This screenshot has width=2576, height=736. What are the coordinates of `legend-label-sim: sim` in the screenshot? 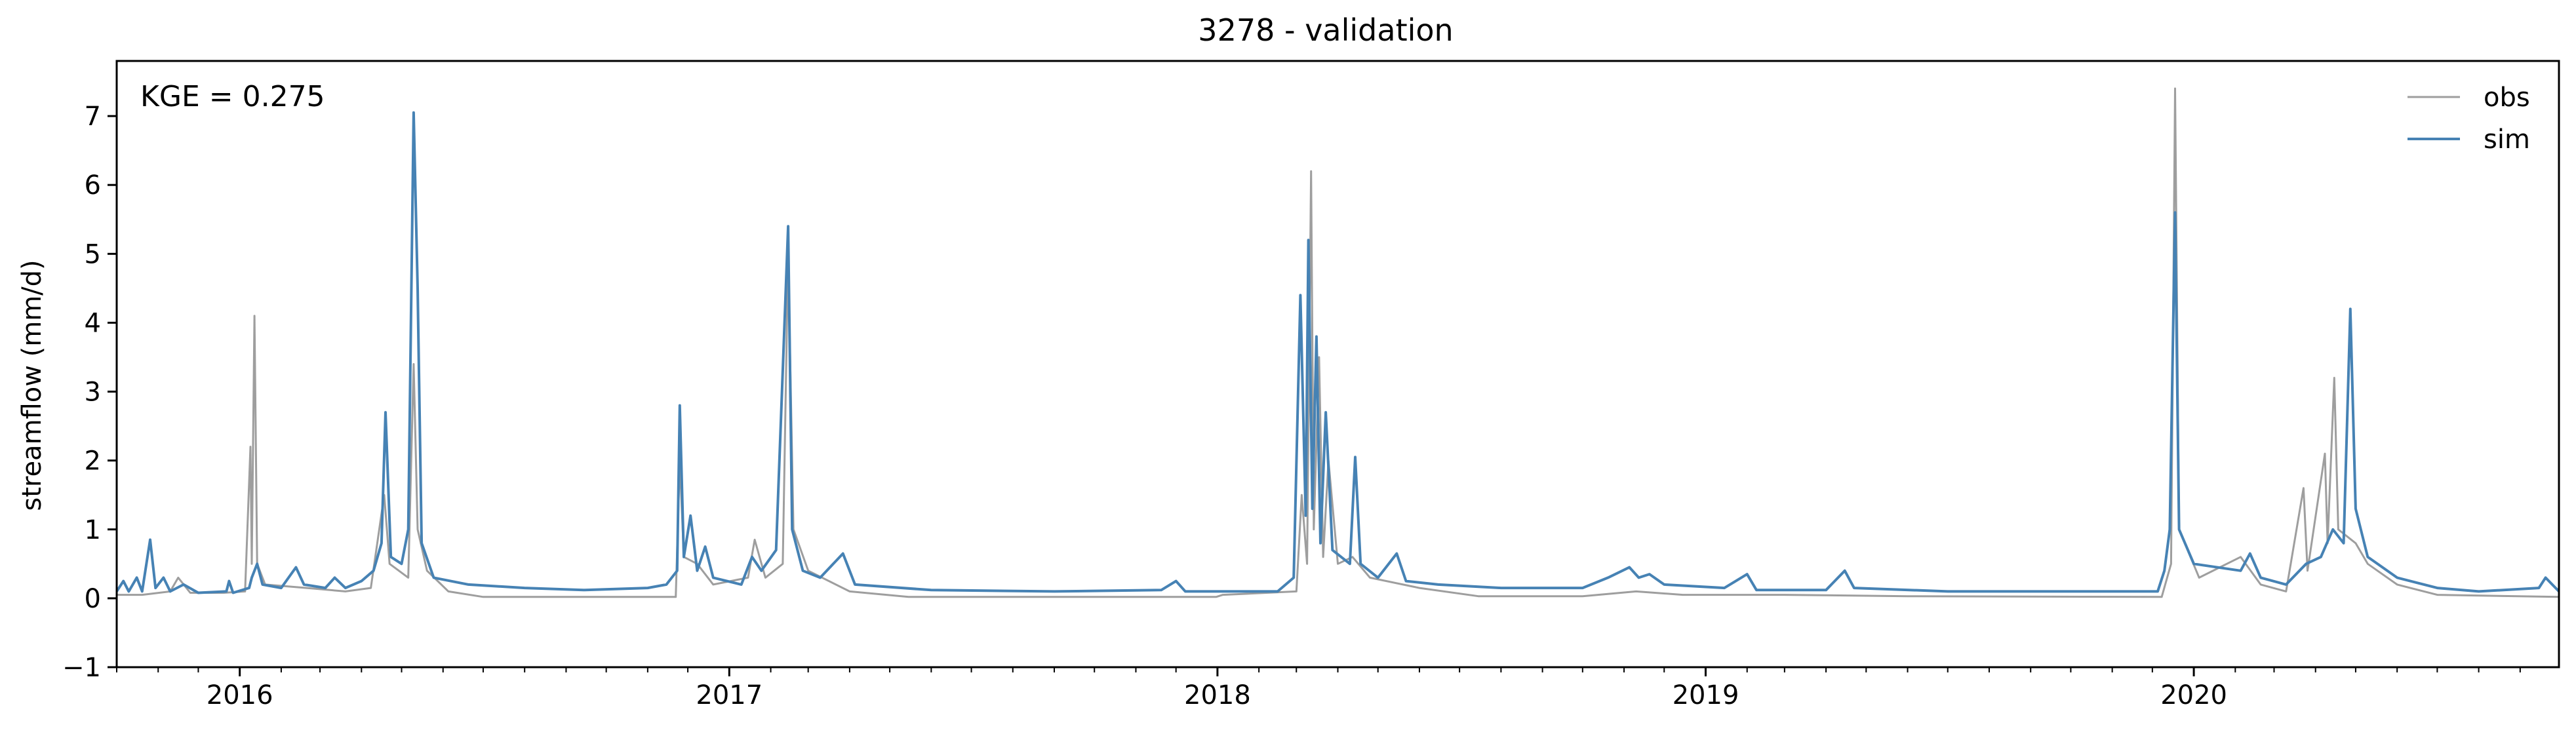 It's located at (2507, 140).